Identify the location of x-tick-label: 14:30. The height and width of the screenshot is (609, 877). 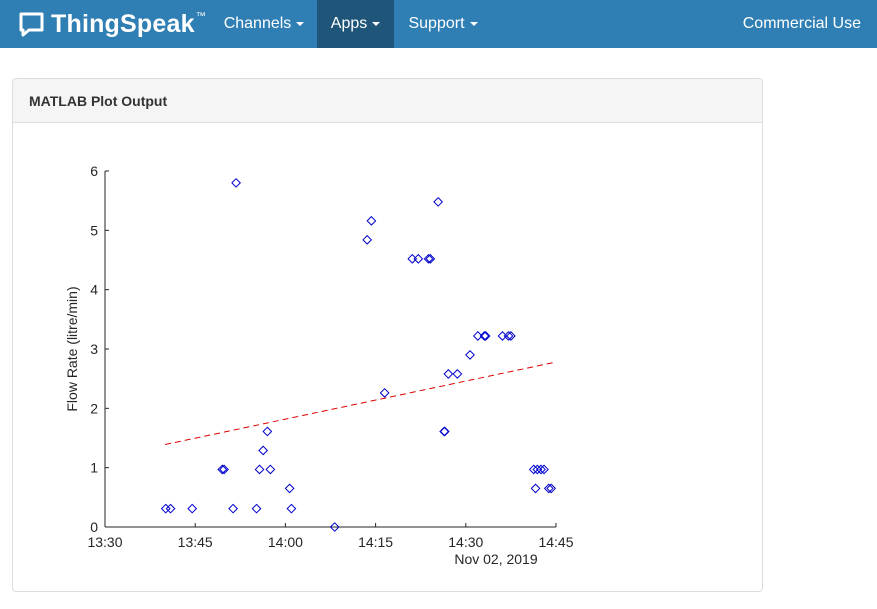
(465, 542).